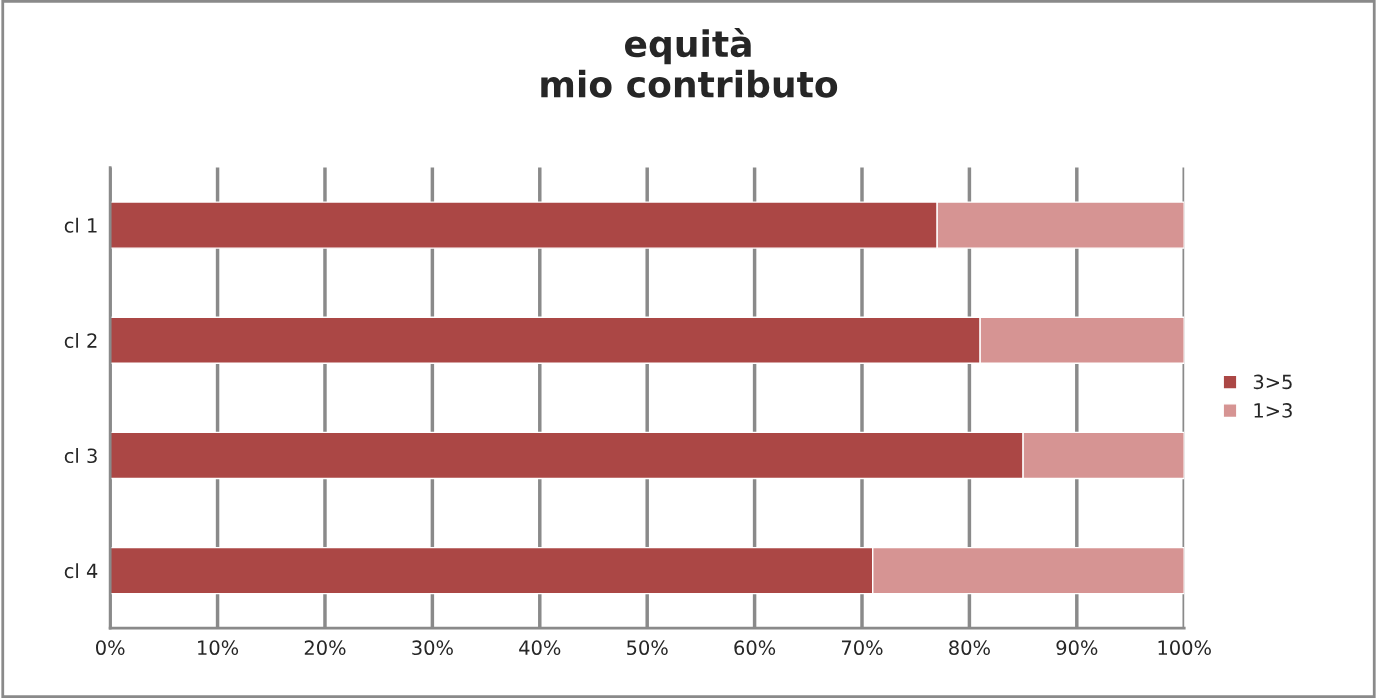 The width and height of the screenshot is (1377, 698). I want to click on x-tick-label: 80%, so click(969, 648).